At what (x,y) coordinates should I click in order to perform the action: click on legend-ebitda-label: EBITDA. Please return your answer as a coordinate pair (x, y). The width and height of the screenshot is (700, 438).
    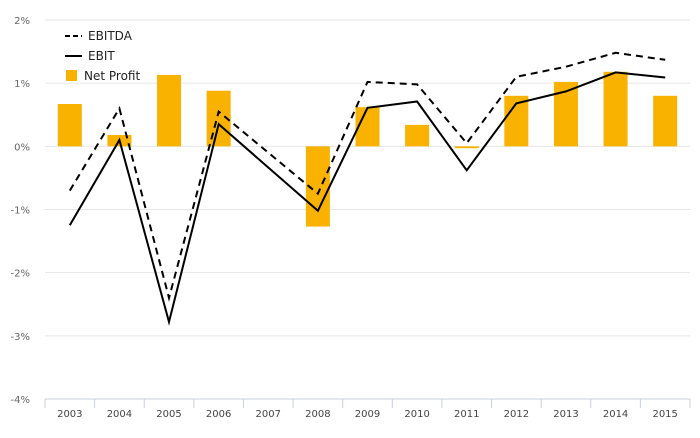
    Looking at the image, I should click on (110, 36).